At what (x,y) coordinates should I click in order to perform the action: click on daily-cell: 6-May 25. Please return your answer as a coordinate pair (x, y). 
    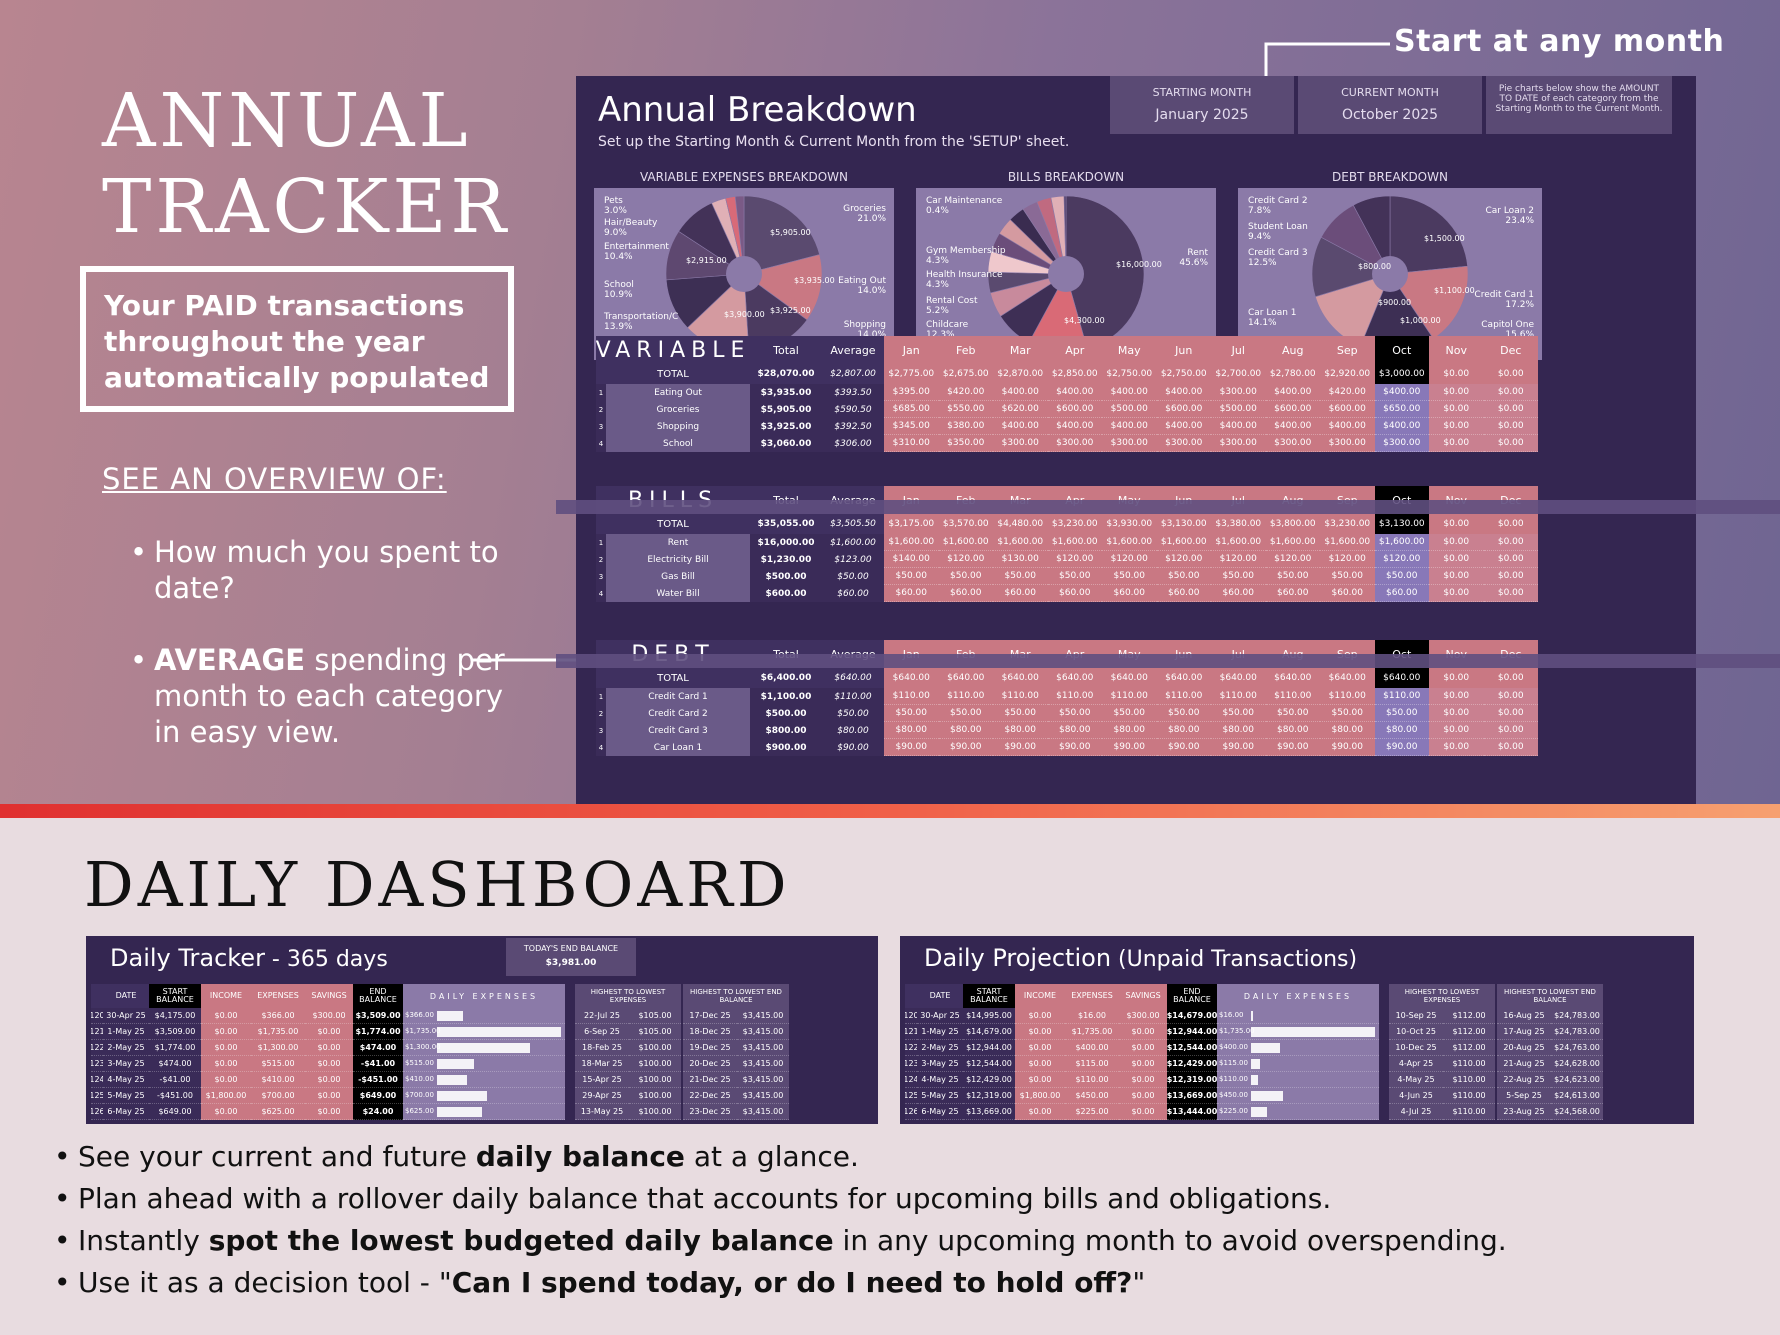
    Looking at the image, I should click on (940, 1112).